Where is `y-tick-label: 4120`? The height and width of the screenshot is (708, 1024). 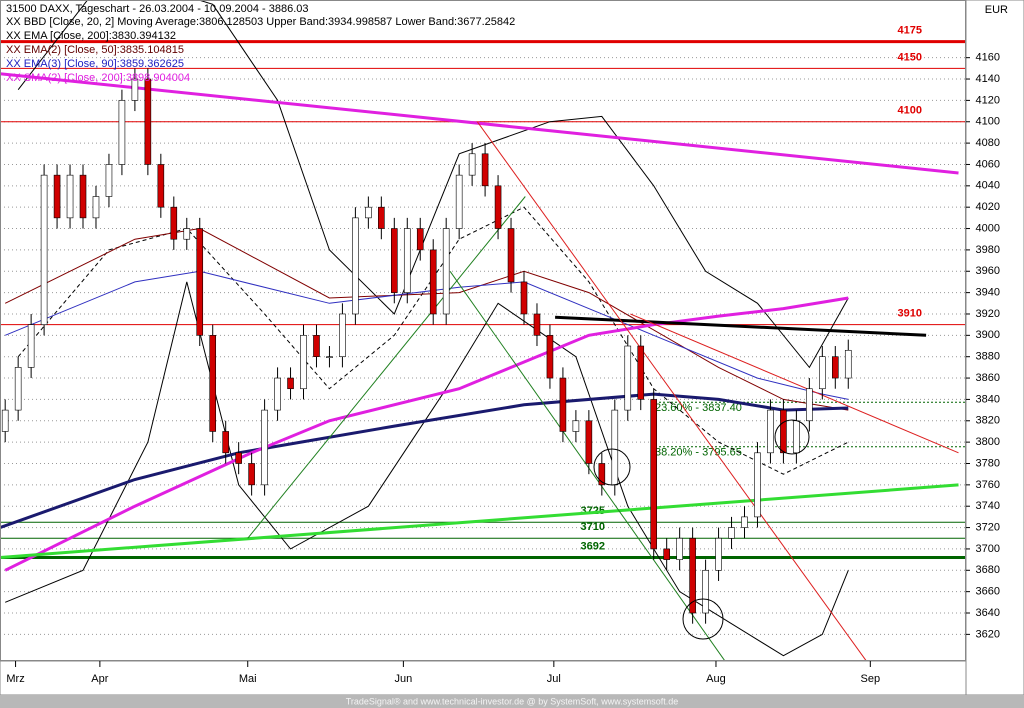 y-tick-label: 4120 is located at coordinates (988, 100).